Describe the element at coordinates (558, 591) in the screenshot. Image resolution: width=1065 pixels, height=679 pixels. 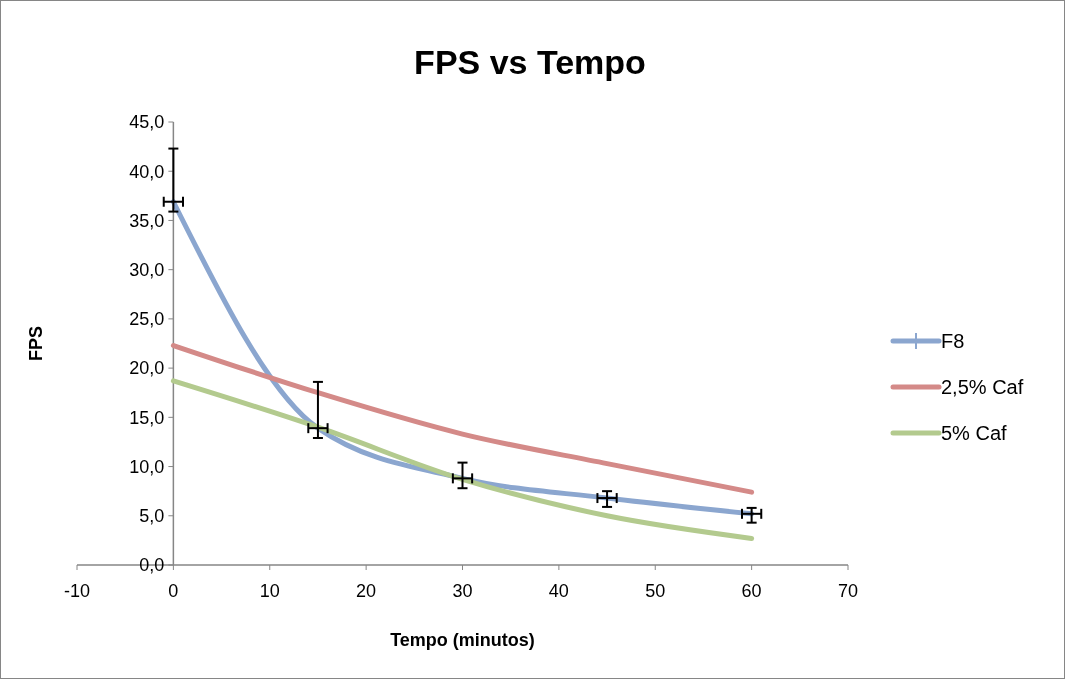
I see `x-tick-label: 40` at that location.